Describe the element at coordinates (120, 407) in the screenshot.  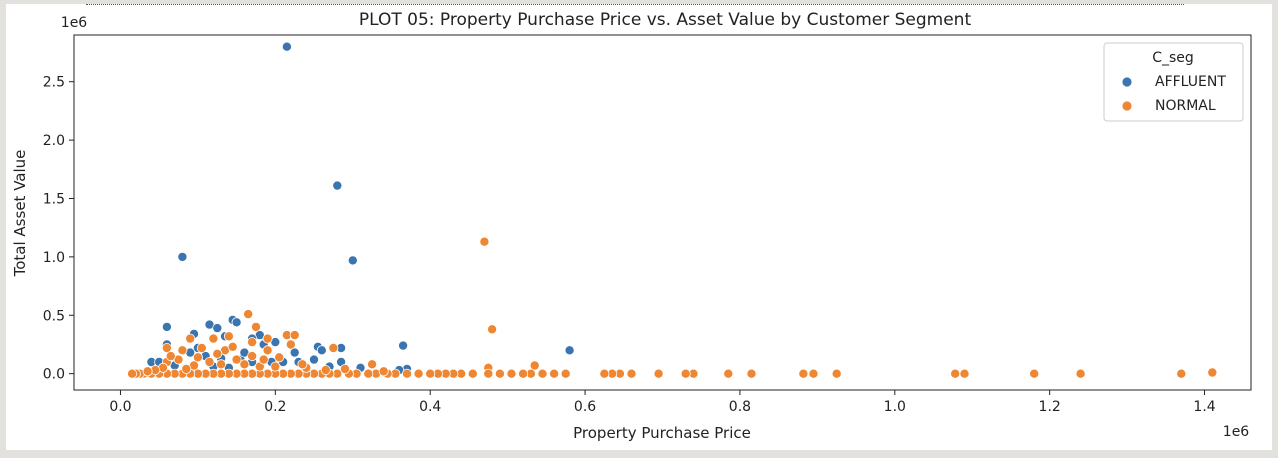
I see `x-tick-label: 0.0` at that location.